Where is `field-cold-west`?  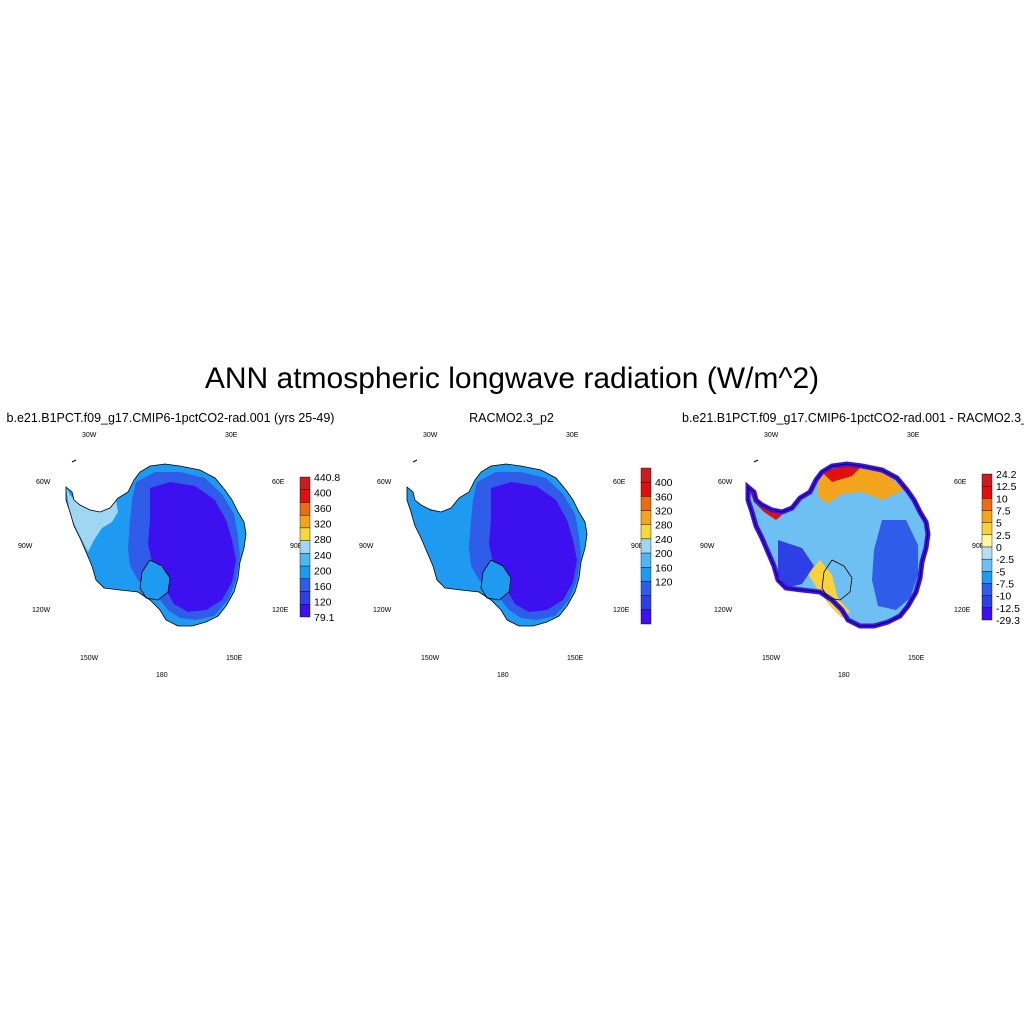
field-cold-west is located at coordinates (796, 564).